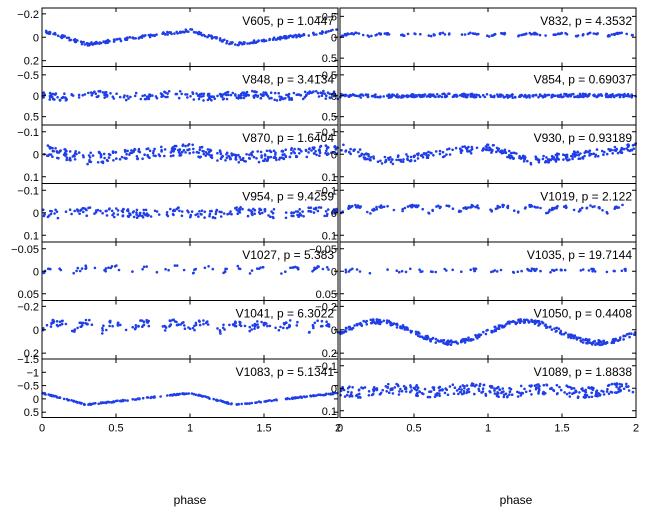 The width and height of the screenshot is (664, 509). Describe the element at coordinates (583, 372) in the screenshot. I see `panel-label: V1089, p = 1.8838` at that location.